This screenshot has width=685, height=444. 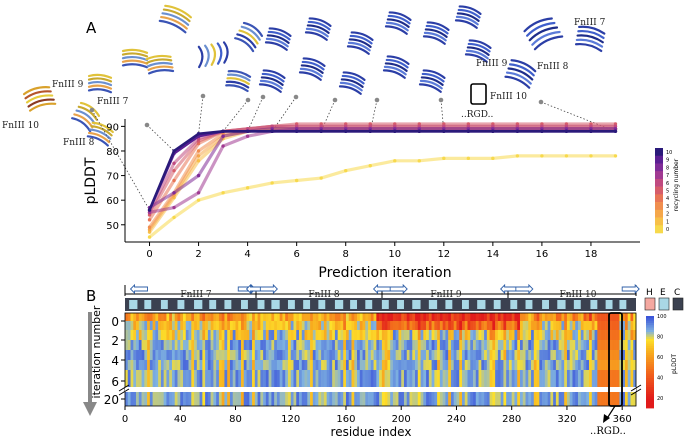 I want to click on heatmap-cell-r5-c60, so click(x=292, y=365).